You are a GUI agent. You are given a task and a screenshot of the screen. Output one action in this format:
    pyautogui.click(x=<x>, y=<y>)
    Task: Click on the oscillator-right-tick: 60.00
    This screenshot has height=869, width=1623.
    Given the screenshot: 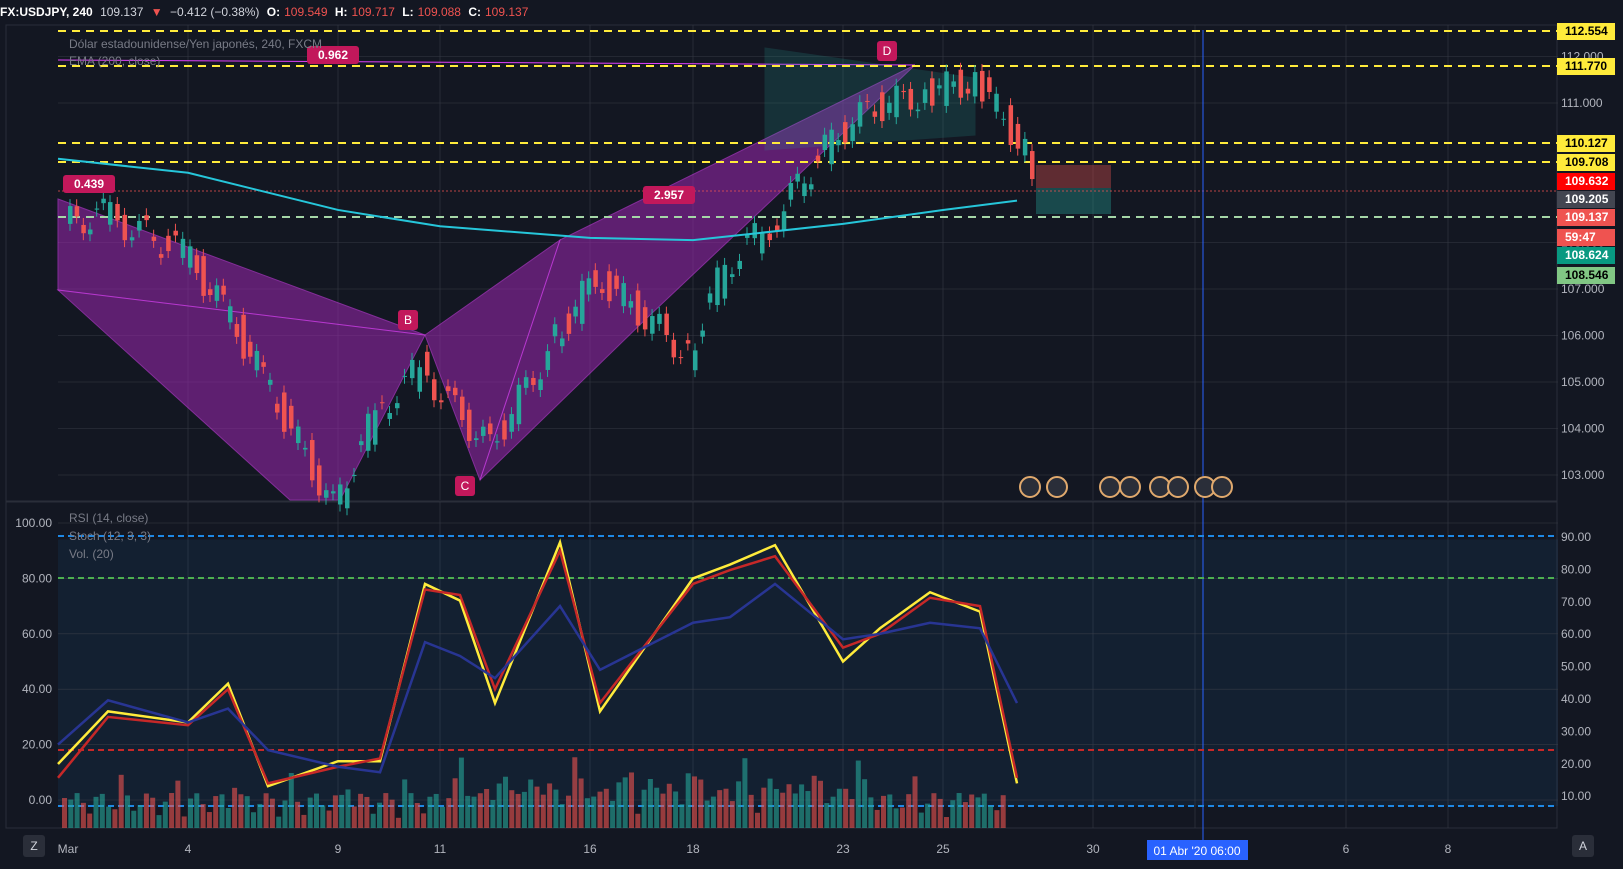 What is the action you would take?
    pyautogui.click(x=1576, y=634)
    